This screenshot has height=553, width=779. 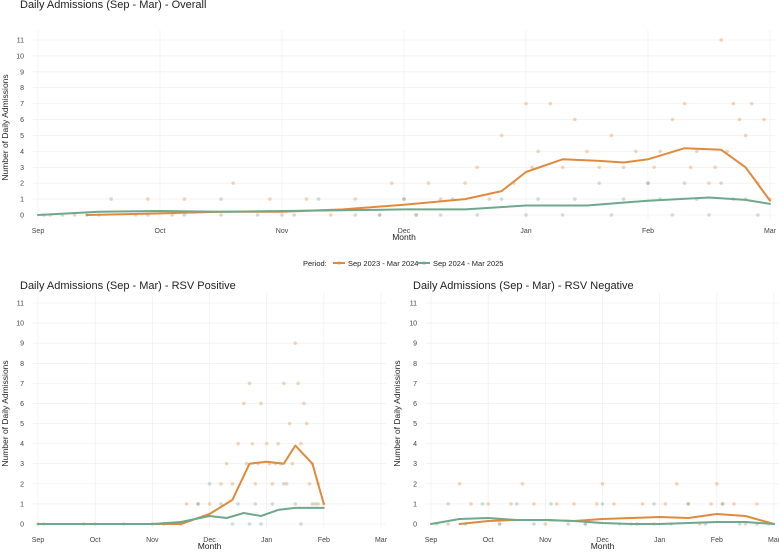 I want to click on x-tick-label: Nov, so click(x=545, y=540).